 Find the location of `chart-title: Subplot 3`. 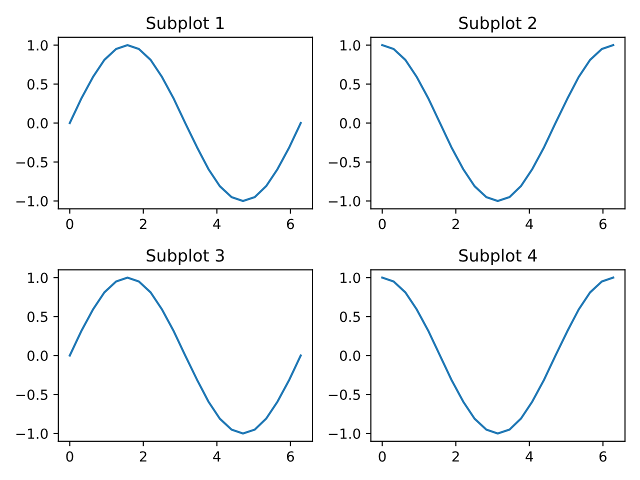

chart-title: Subplot 3 is located at coordinates (185, 256).